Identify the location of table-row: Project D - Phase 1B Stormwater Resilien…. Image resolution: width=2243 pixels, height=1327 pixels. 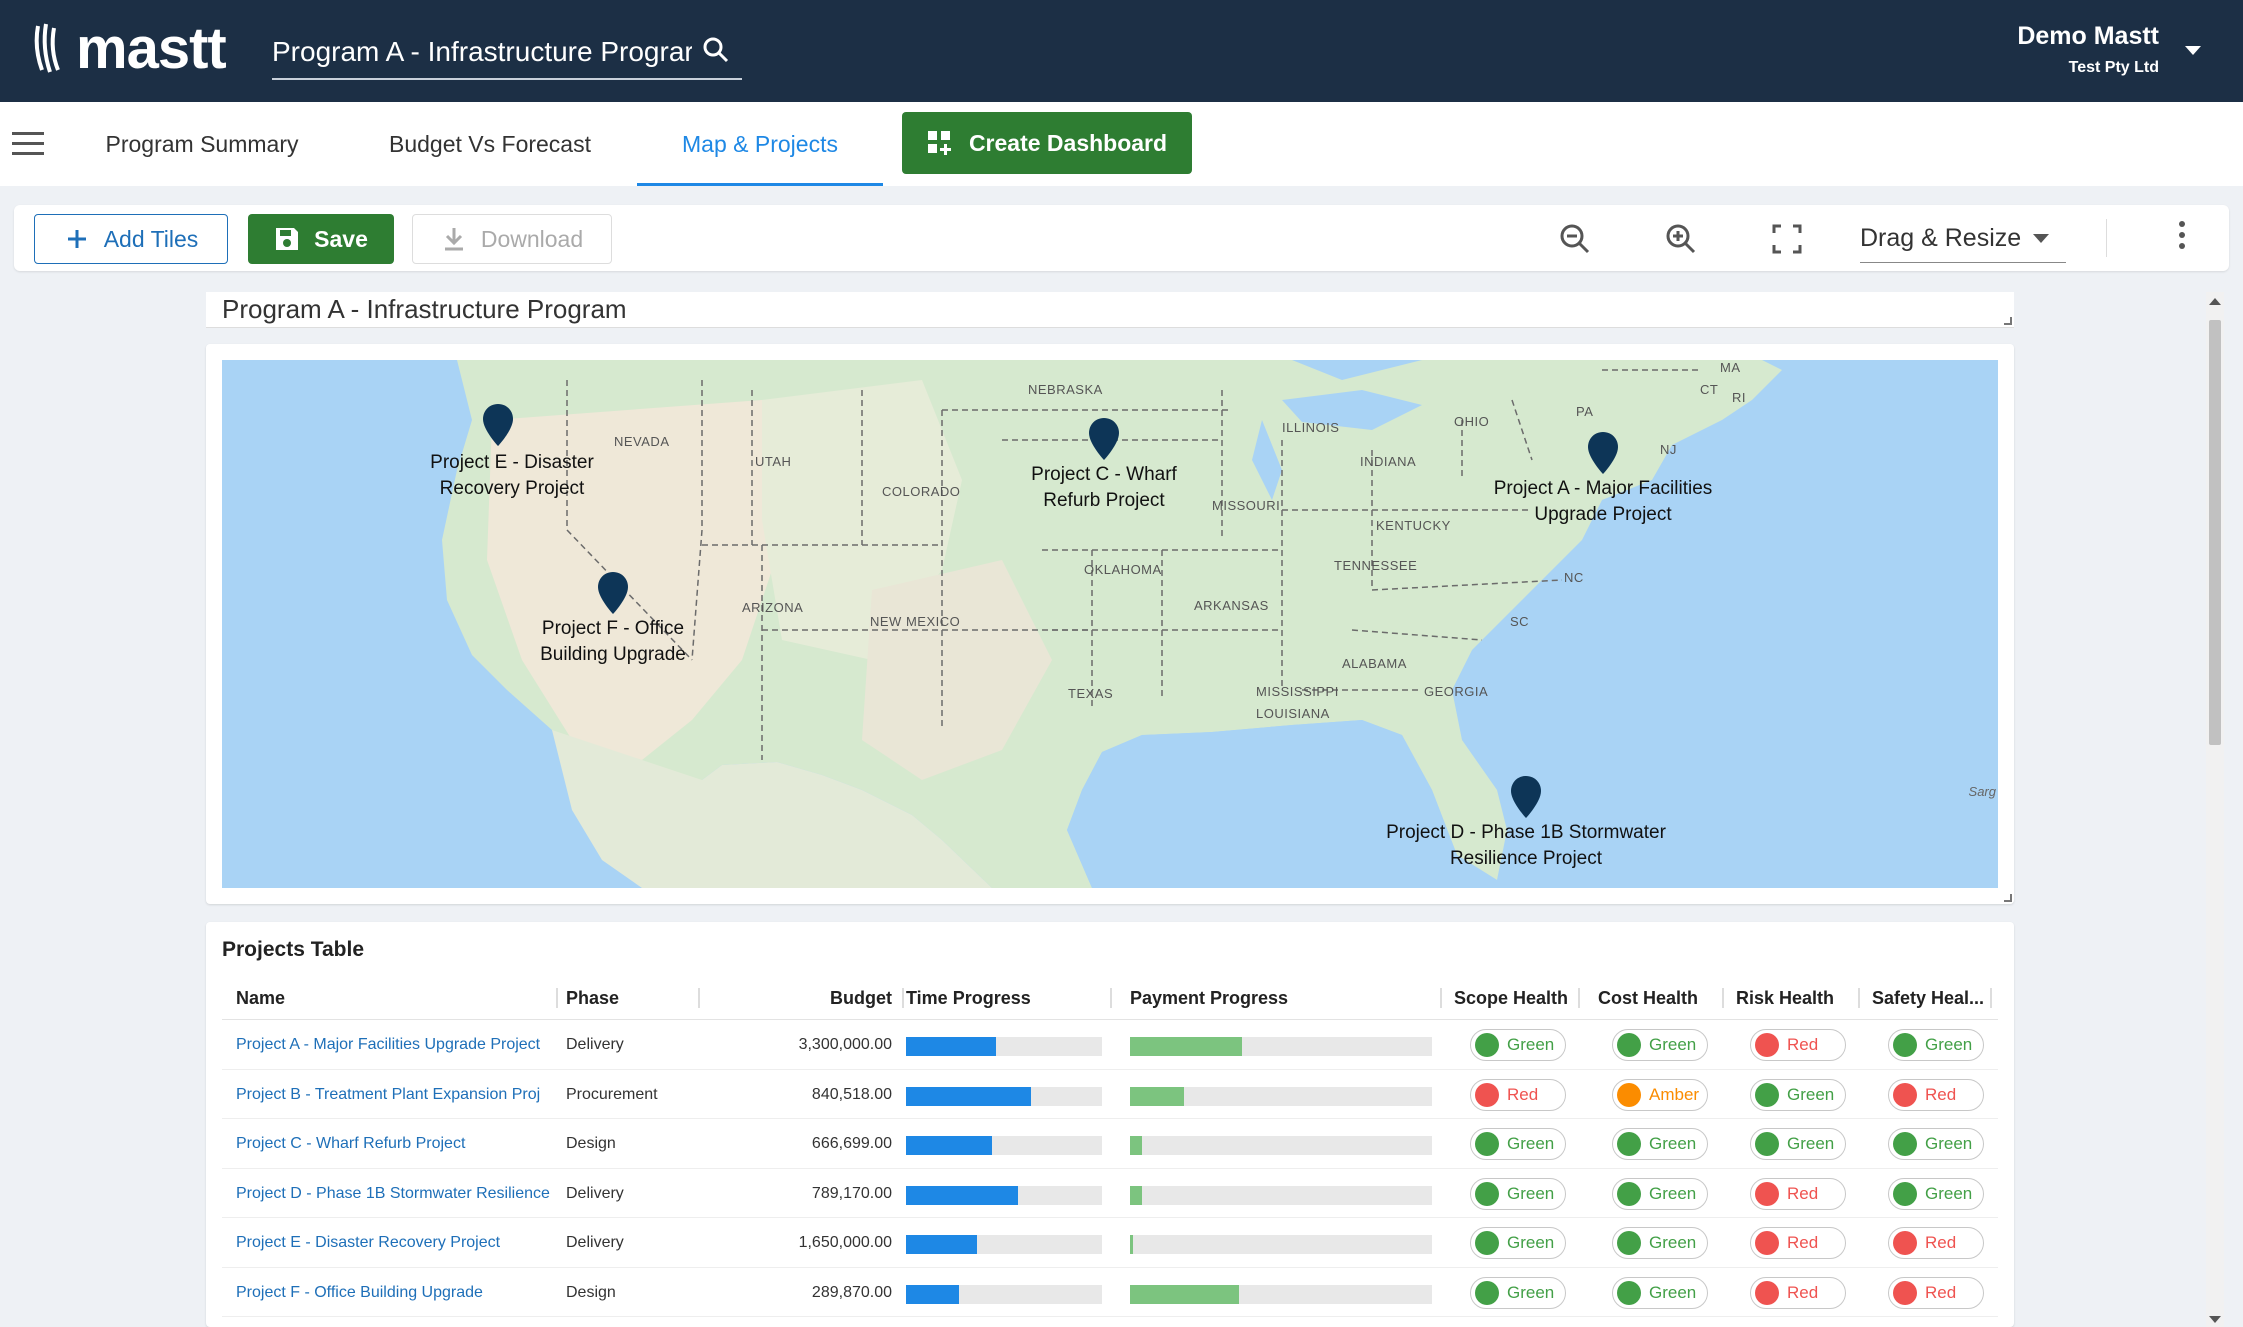
(1110, 1193).